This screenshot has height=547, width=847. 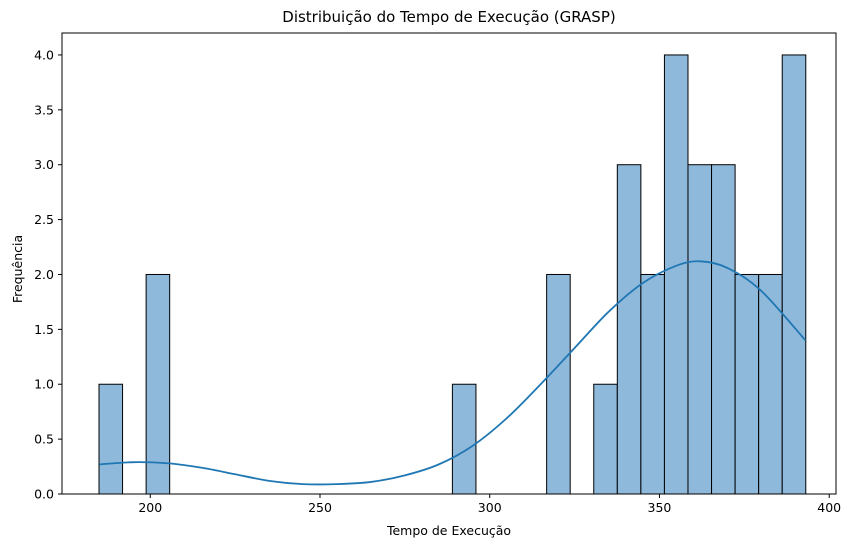 I want to click on x-axis-label: Tempo de Execução, so click(x=448, y=530).